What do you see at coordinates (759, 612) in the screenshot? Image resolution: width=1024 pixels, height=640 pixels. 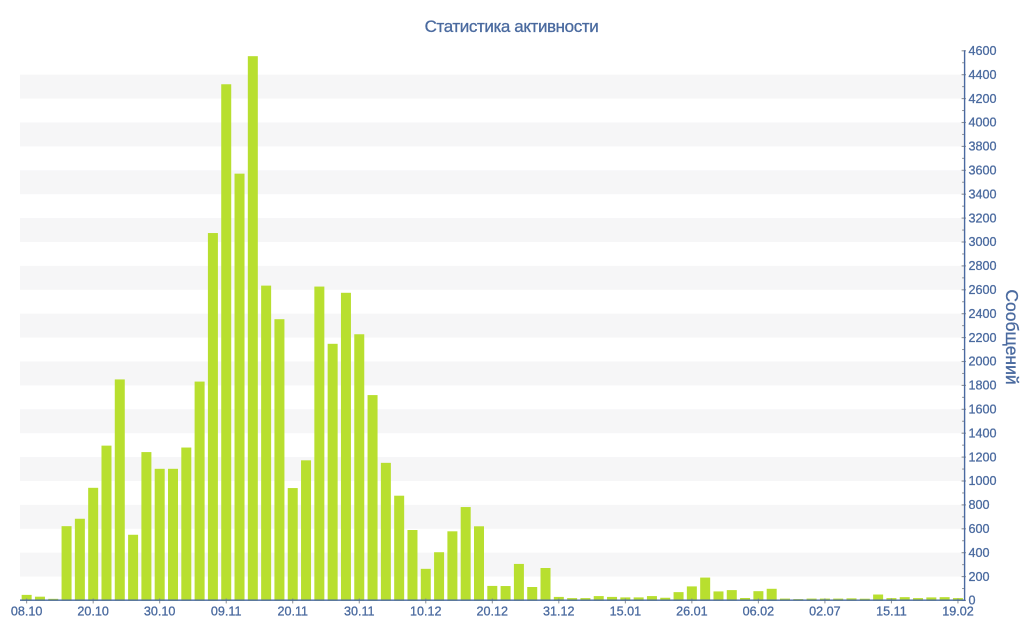 I see `svg-text: 06.02` at bounding box center [759, 612].